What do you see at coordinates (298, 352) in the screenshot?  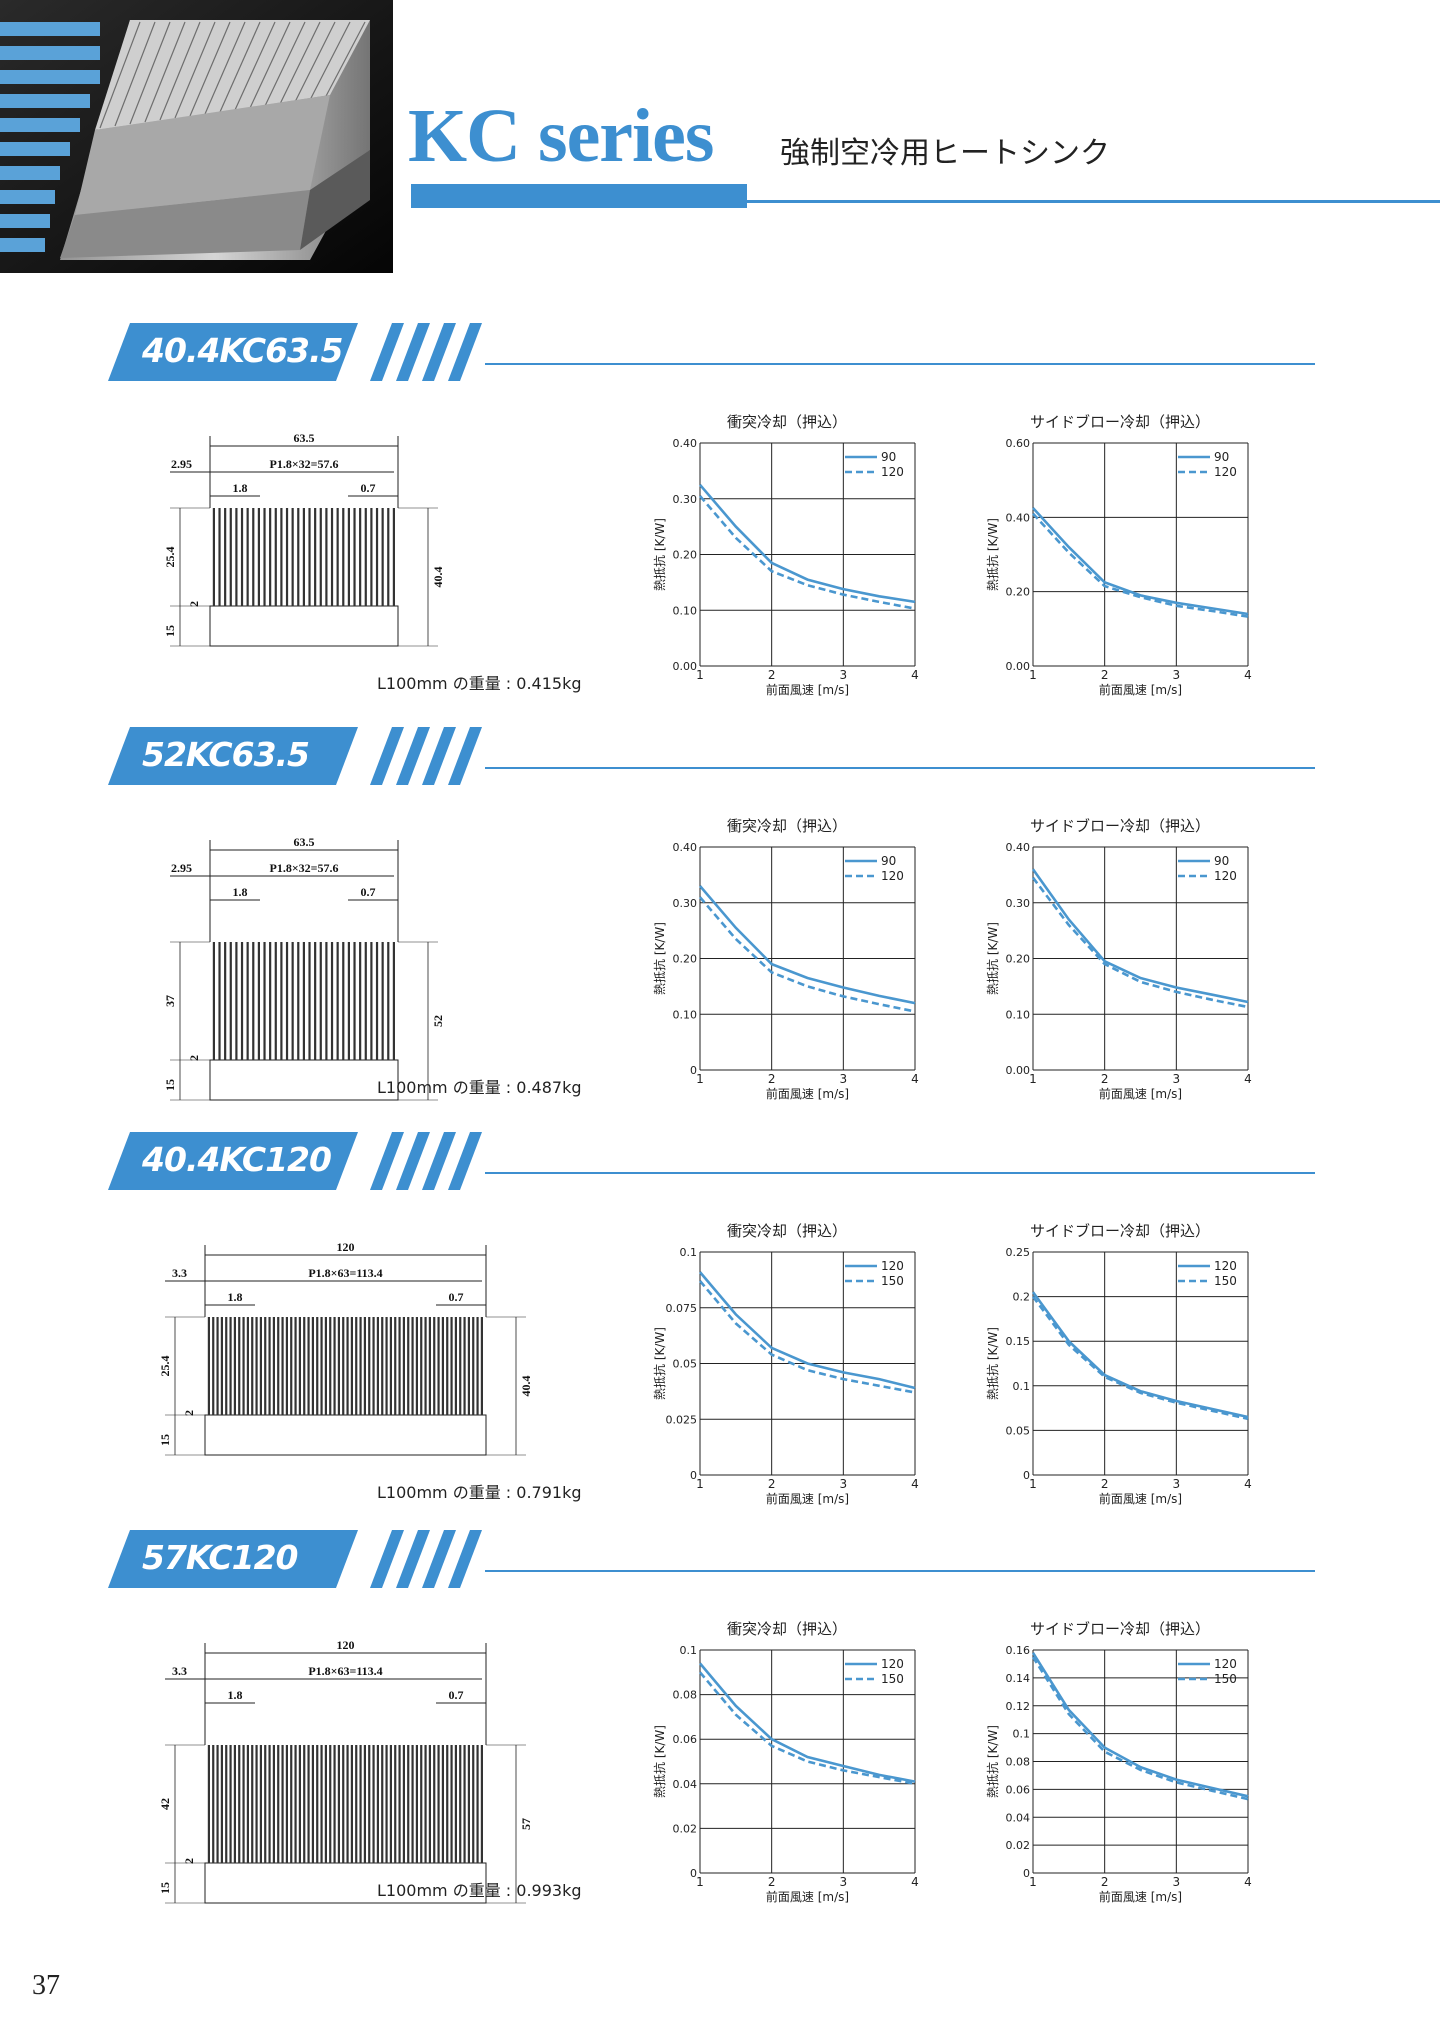 I see `section-banner: 40.4KC63.5` at bounding box center [298, 352].